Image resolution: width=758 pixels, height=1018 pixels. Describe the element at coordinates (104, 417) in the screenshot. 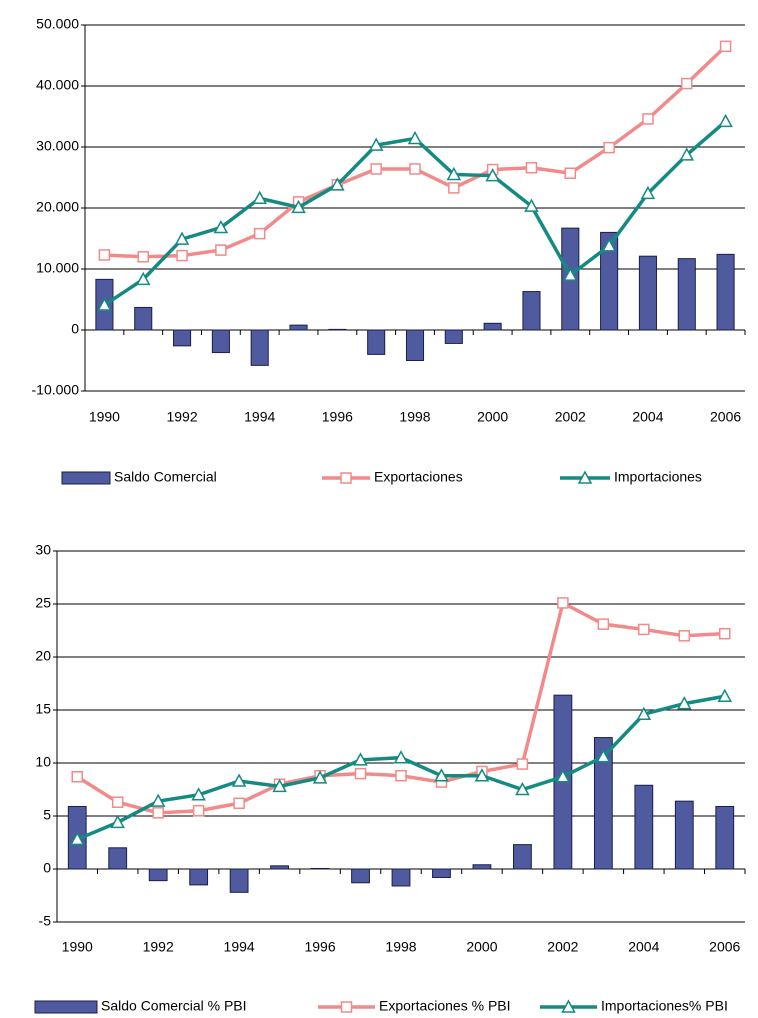

I see `x-tick-label: 1990` at that location.